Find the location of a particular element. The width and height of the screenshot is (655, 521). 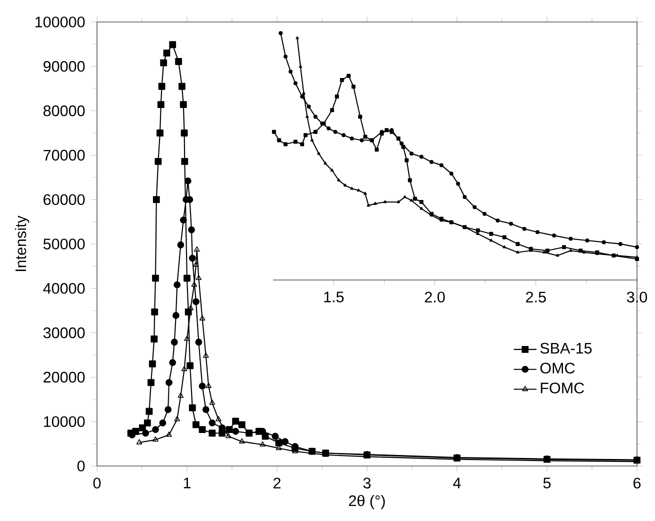

y-tick-label: 70000 is located at coordinates (64, 155).